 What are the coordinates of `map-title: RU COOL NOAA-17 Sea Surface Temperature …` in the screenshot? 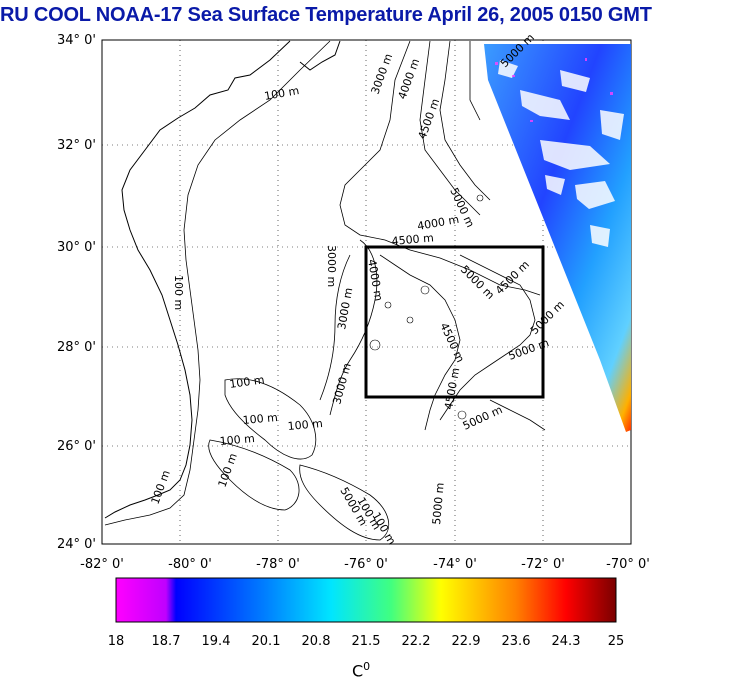 It's located at (326, 15).